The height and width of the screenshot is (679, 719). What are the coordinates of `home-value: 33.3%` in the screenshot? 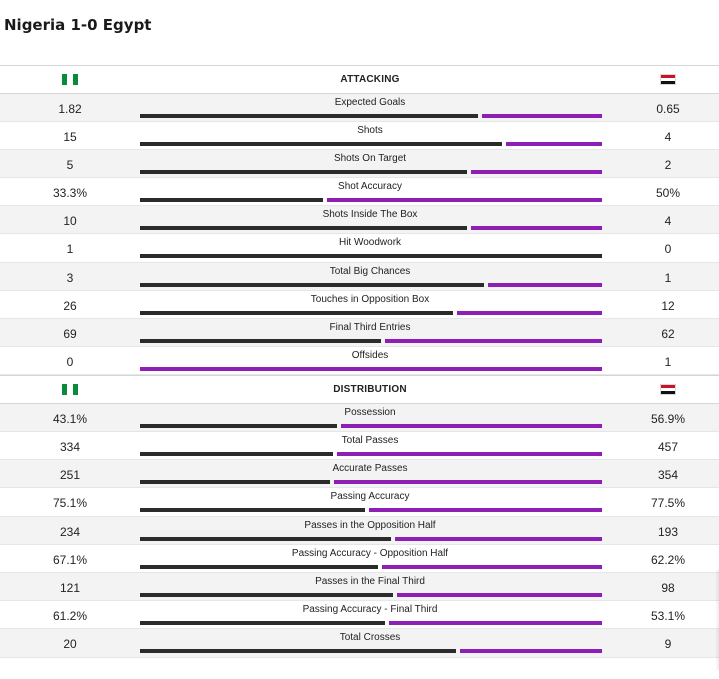 It's located at (70, 193).